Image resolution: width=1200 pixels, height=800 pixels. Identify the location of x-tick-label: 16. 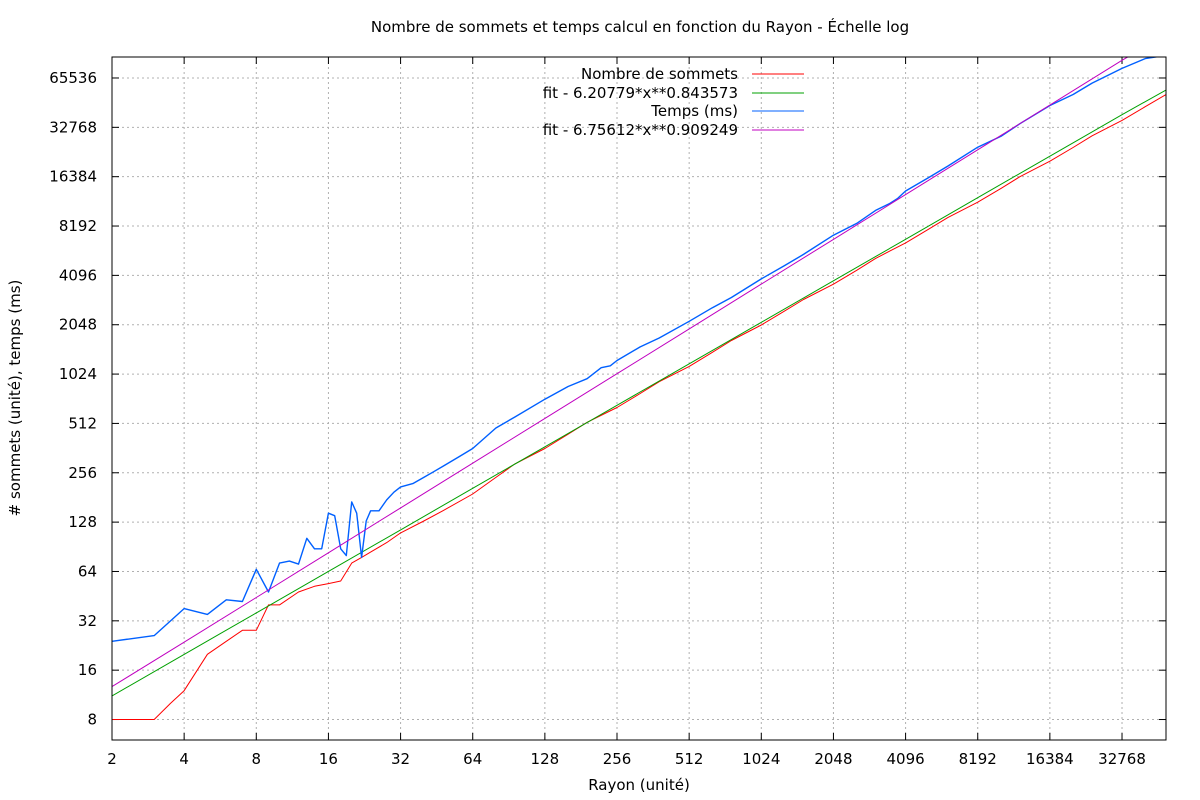
(328, 759).